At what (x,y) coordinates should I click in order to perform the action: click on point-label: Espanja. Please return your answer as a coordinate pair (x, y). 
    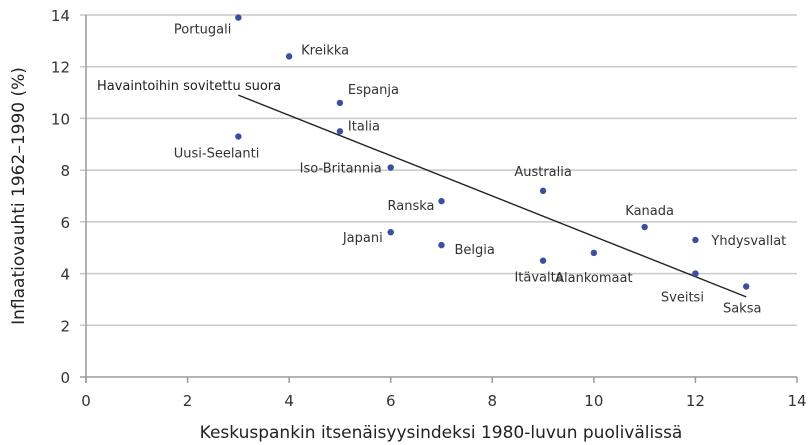
    Looking at the image, I should click on (373, 90).